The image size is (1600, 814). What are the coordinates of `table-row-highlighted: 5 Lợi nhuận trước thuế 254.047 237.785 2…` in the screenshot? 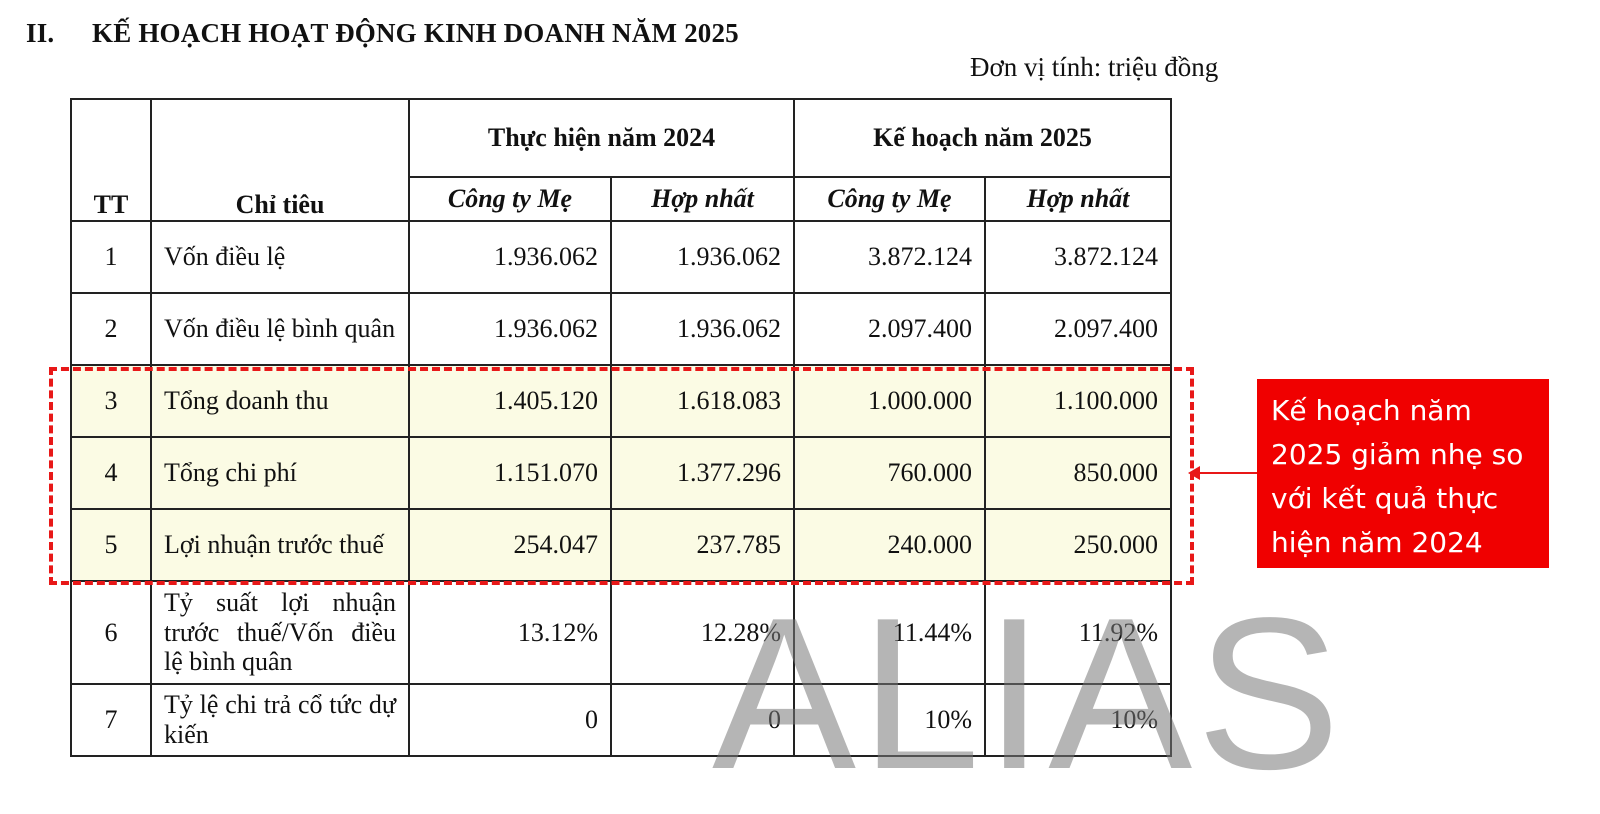 It's located at (621, 545).